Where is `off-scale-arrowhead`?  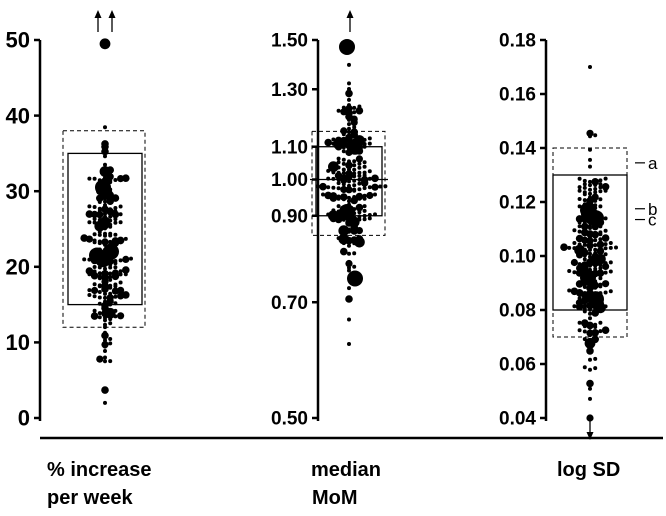
off-scale-arrowhead is located at coordinates (590, 436).